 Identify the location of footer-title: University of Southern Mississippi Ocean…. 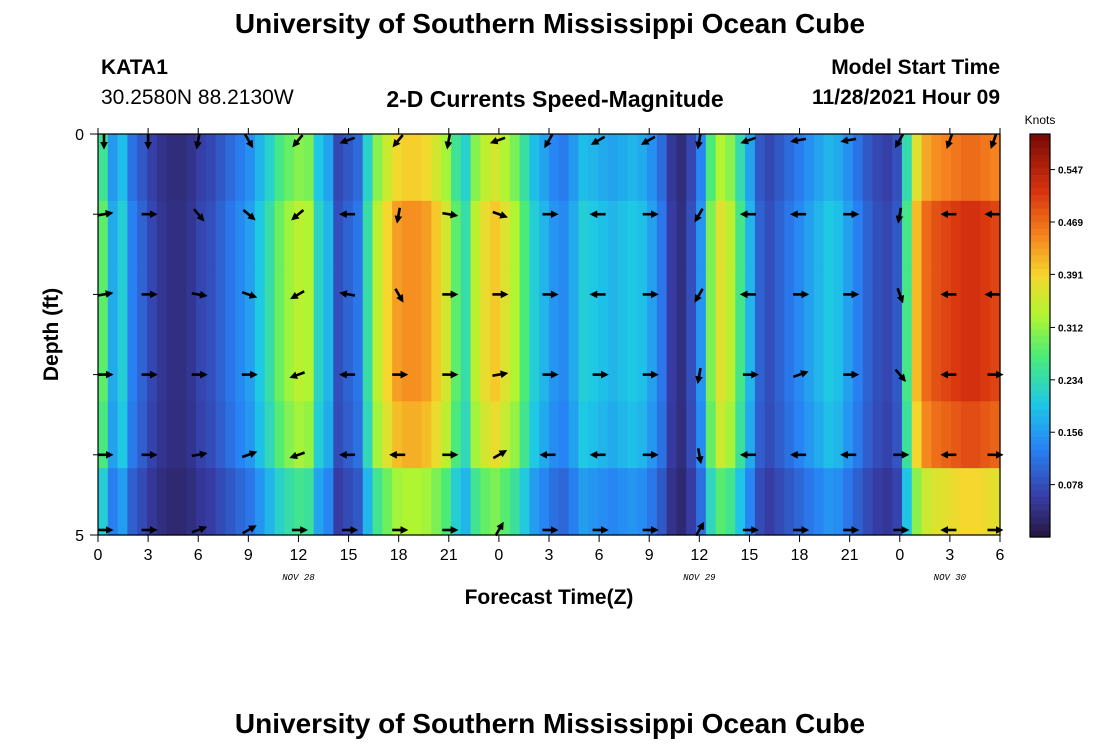
(550, 723).